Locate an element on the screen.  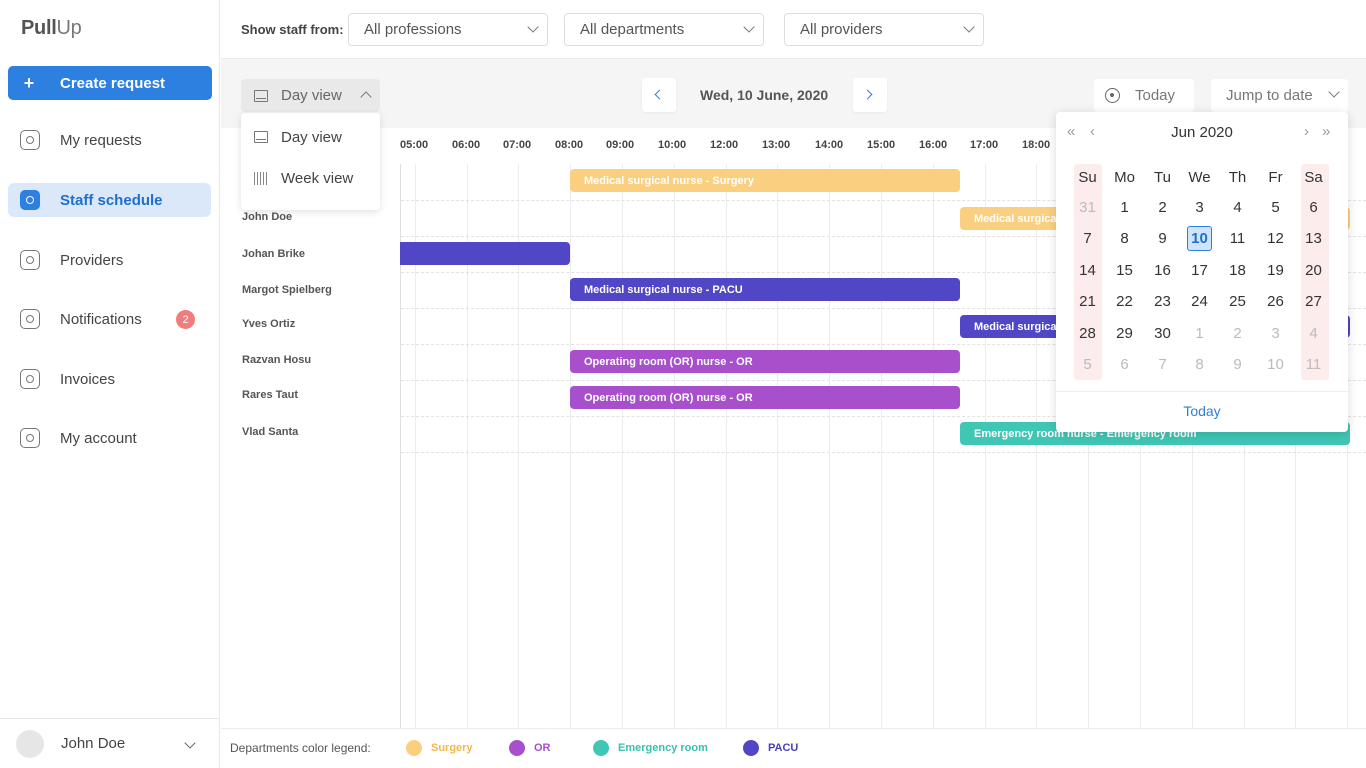
chevron-down-icon is located at coordinates (749, 27).